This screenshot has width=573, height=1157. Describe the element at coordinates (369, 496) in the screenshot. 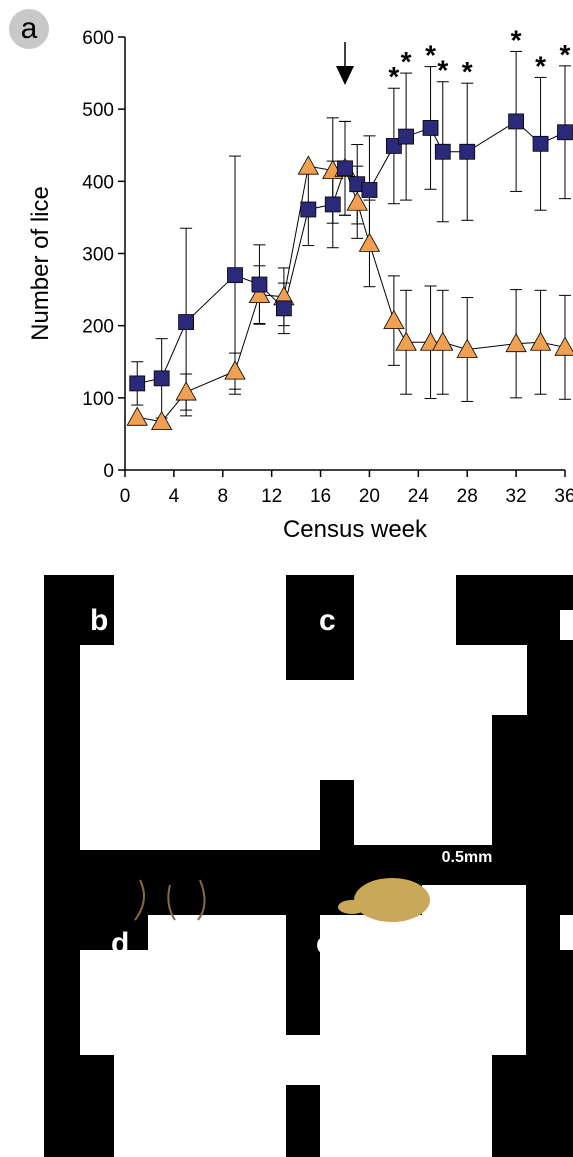

I see `x-tick-label: 20` at that location.